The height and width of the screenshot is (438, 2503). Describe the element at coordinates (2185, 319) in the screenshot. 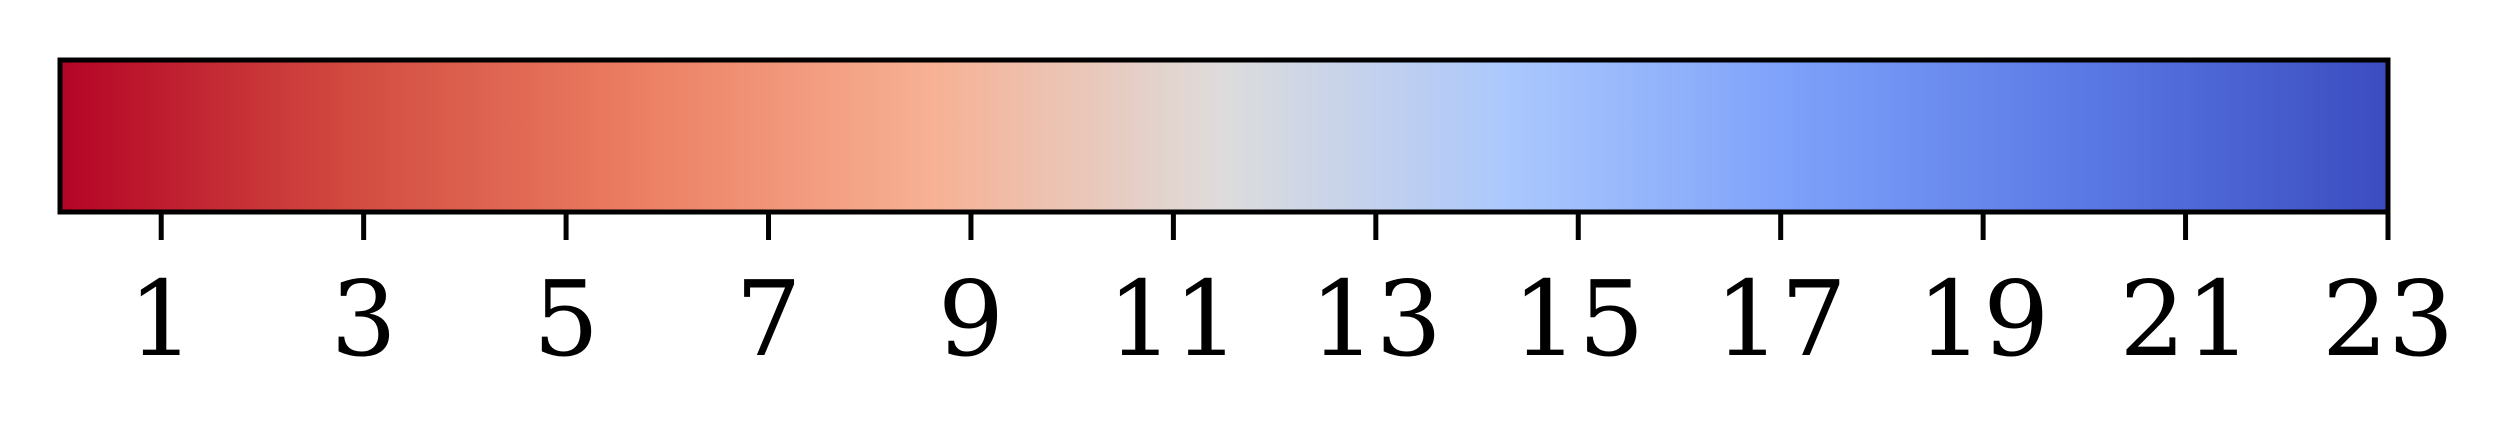

I see `colorbar-tick-label: 21` at that location.